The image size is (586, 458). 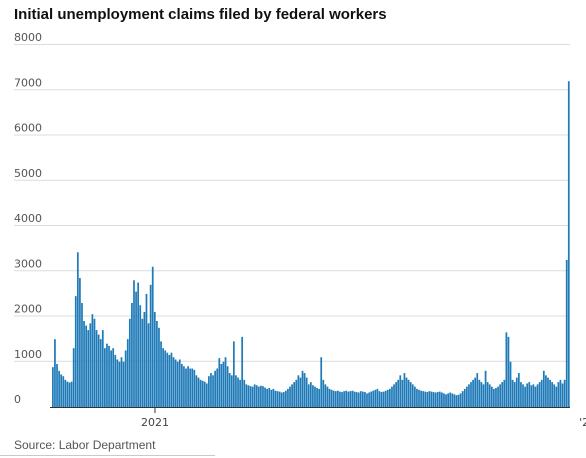 I want to click on x-tick-label: '25, so click(x=582, y=422).